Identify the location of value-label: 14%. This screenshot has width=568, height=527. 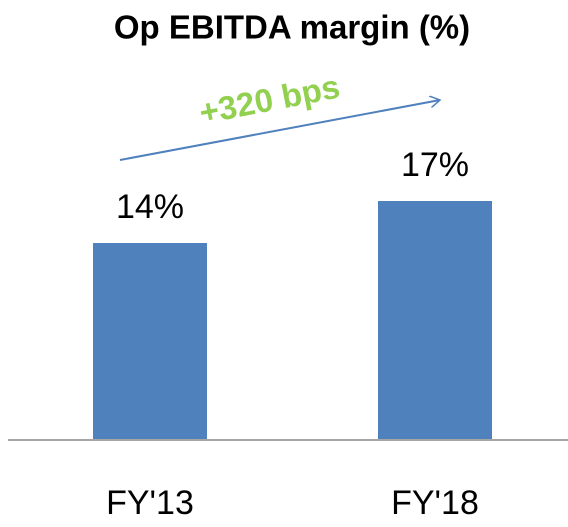
(150, 207).